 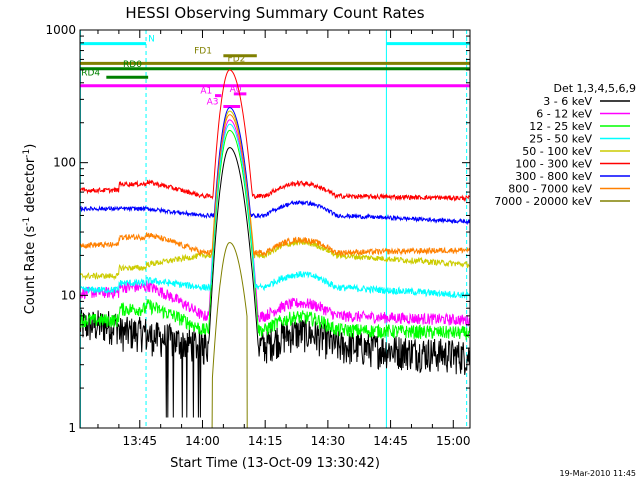 I want to click on flag-label-rd0: RD0, so click(x=132, y=65).